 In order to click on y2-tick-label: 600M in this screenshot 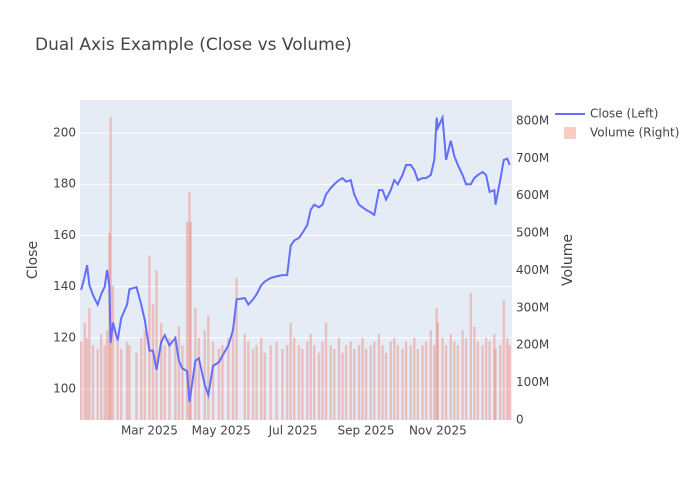, I will do `click(532, 195)`.